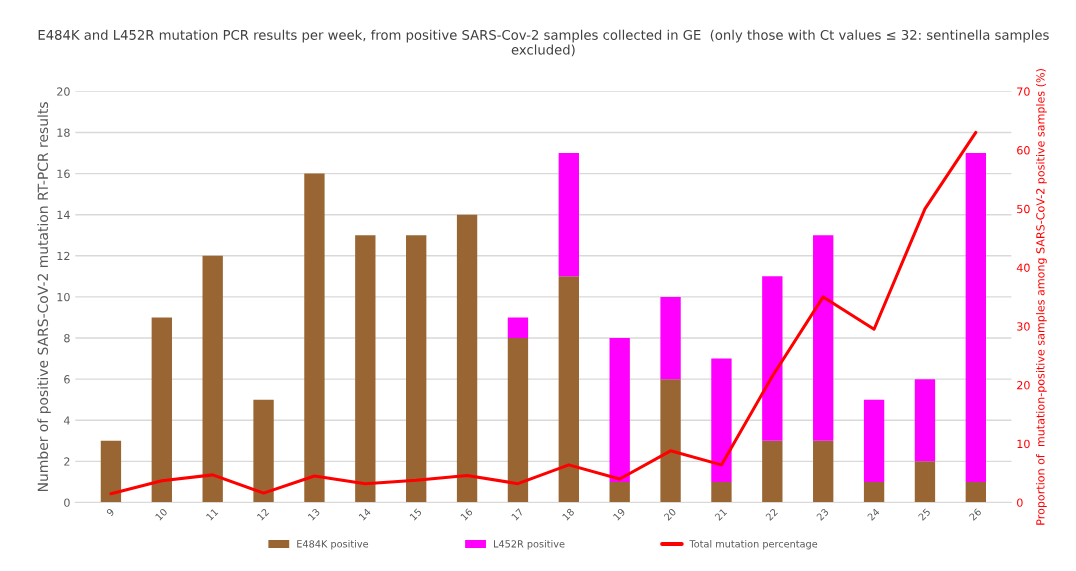 This screenshot has height=571, width=1076. Describe the element at coordinates (44, 297) in the screenshot. I see `y-axis-title: Number of positive SARS-CoV-2 mutation RT-PCR results` at that location.